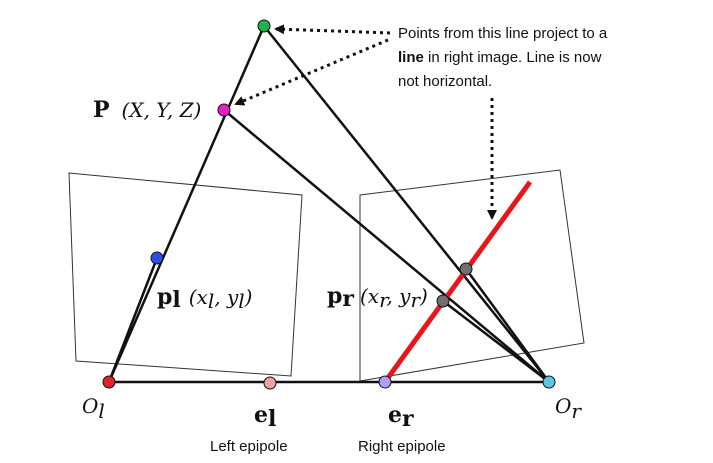 The width and height of the screenshot is (713, 463). What do you see at coordinates (395, 415) in the screenshot?
I see `er-label-main: e` at bounding box center [395, 415].